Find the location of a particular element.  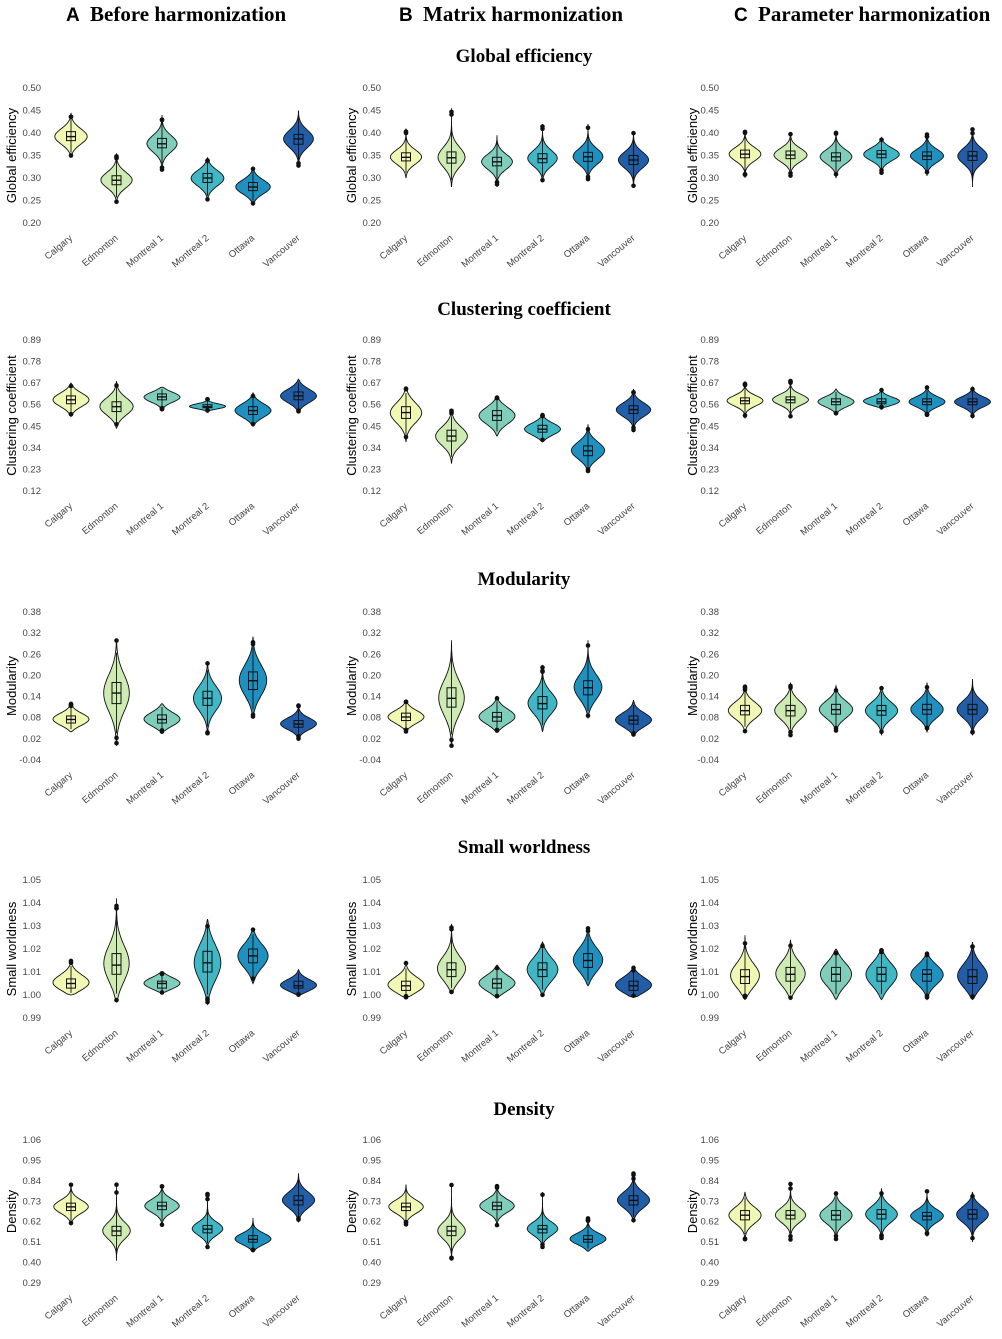

y-axis-label: Small worldness is located at coordinates (692, 948).